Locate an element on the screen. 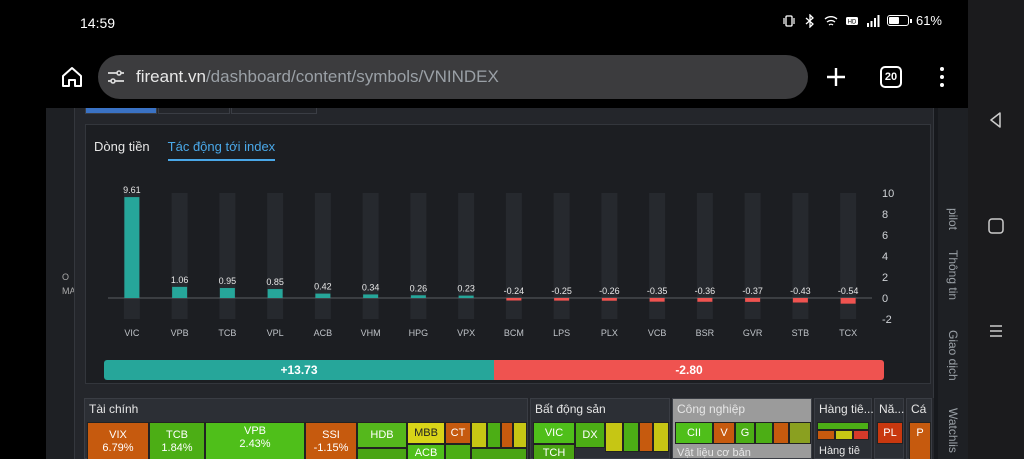 The image size is (1024, 459). tab-tac-dong-toi-index: Tác động tới index is located at coordinates (221, 150).